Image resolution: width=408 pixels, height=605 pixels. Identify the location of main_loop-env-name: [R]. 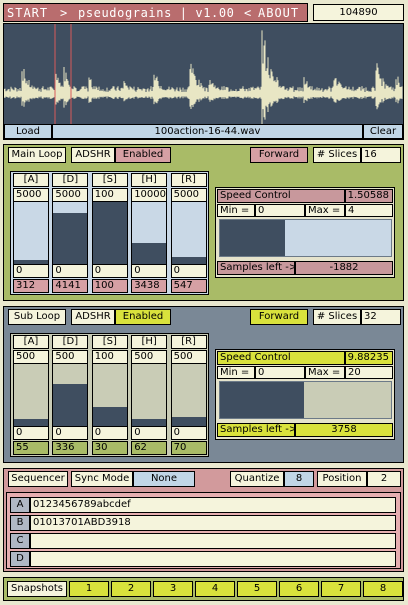
(188, 180).